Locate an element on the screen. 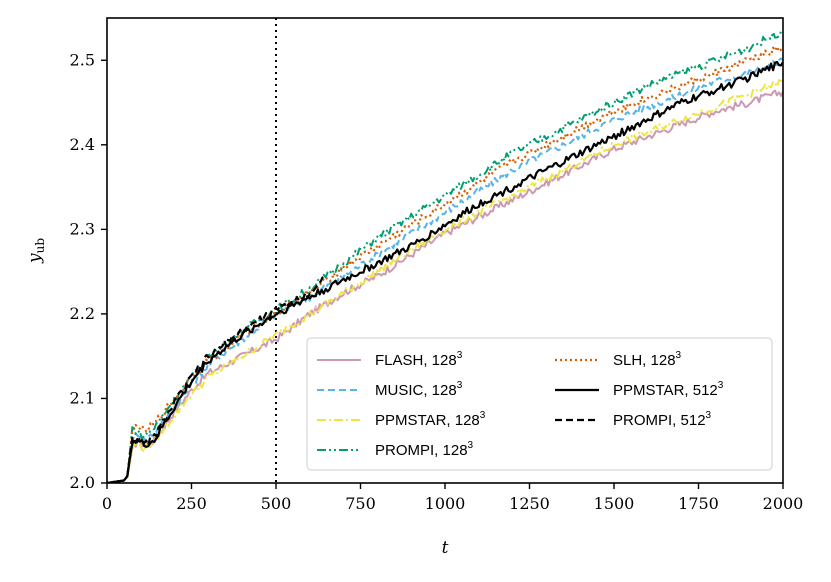 The width and height of the screenshot is (831, 582). x-axis-label: t is located at coordinates (445, 548).